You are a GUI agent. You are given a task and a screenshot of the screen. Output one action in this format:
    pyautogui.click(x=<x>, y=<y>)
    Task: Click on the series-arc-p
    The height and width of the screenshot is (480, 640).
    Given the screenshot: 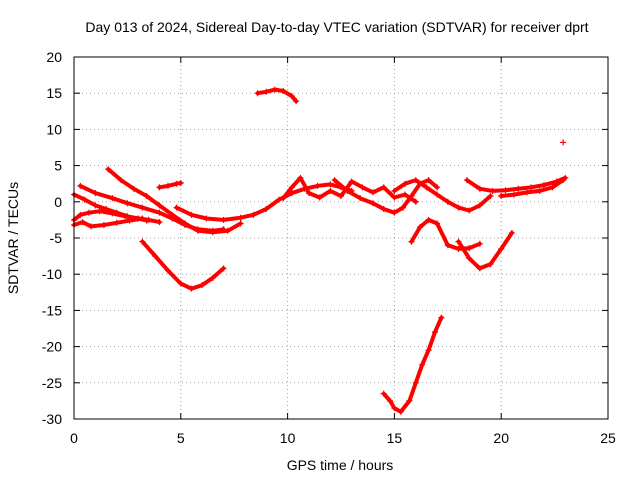 What is the action you would take?
    pyautogui.click(x=532, y=188)
    